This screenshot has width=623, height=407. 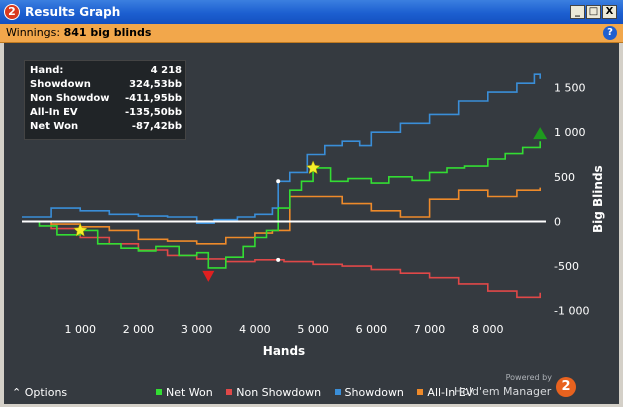 I want to click on maximize-button: □, so click(x=593, y=12).